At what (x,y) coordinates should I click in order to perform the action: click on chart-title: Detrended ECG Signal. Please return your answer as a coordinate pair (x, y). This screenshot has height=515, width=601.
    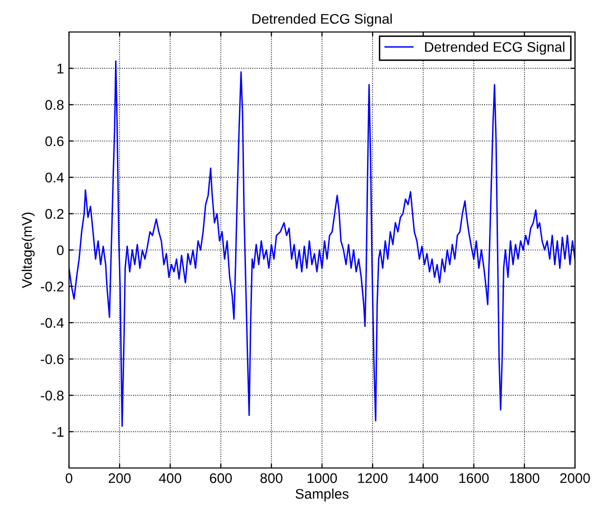
    Looking at the image, I should click on (322, 20).